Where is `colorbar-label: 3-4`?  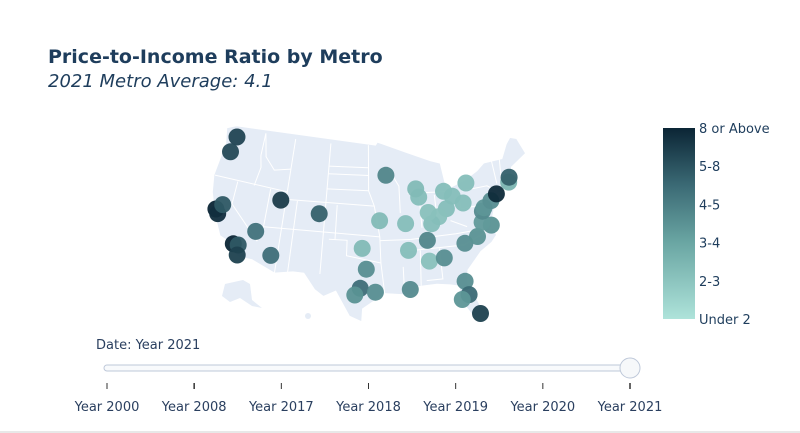
colorbar-label: 3-4 is located at coordinates (709, 244).